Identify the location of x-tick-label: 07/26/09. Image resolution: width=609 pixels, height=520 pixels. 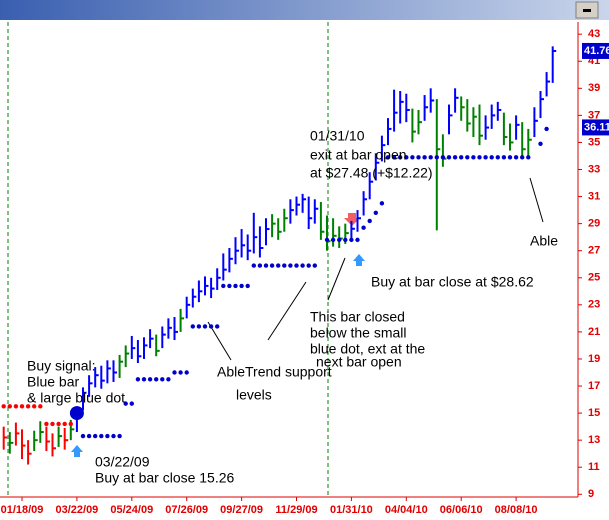
(186, 510).